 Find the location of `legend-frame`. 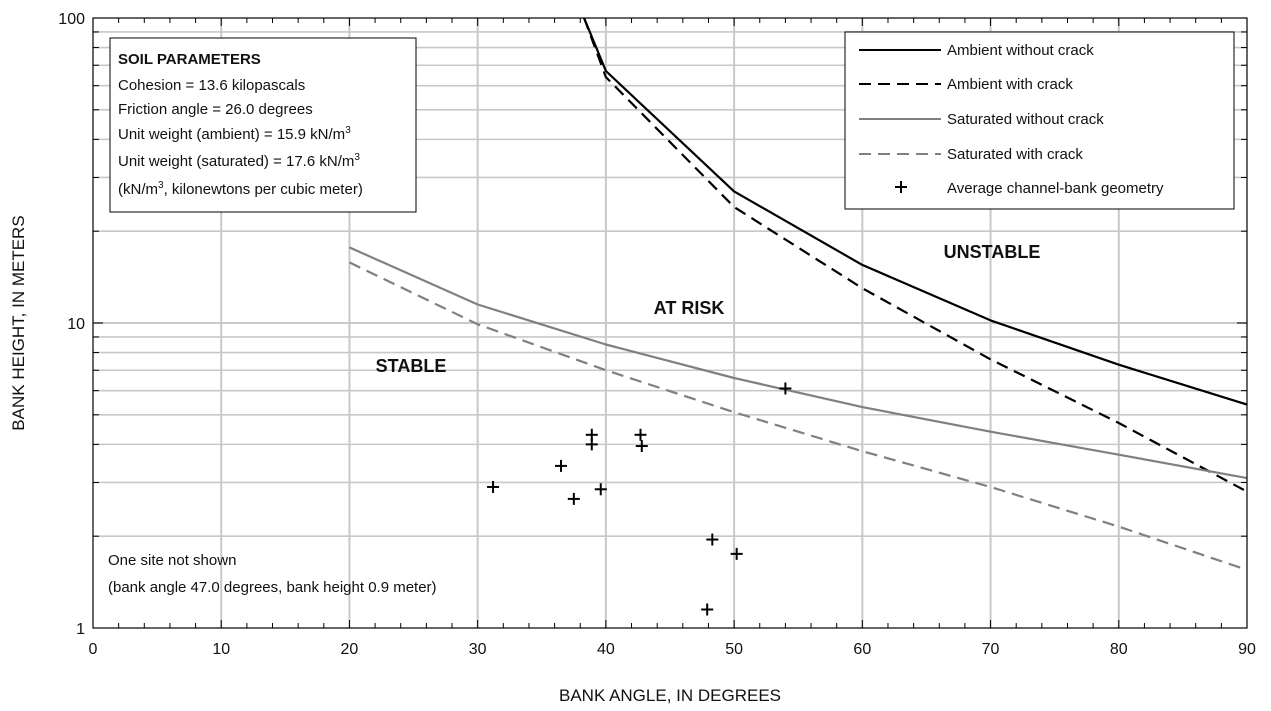

legend-frame is located at coordinates (1039, 120).